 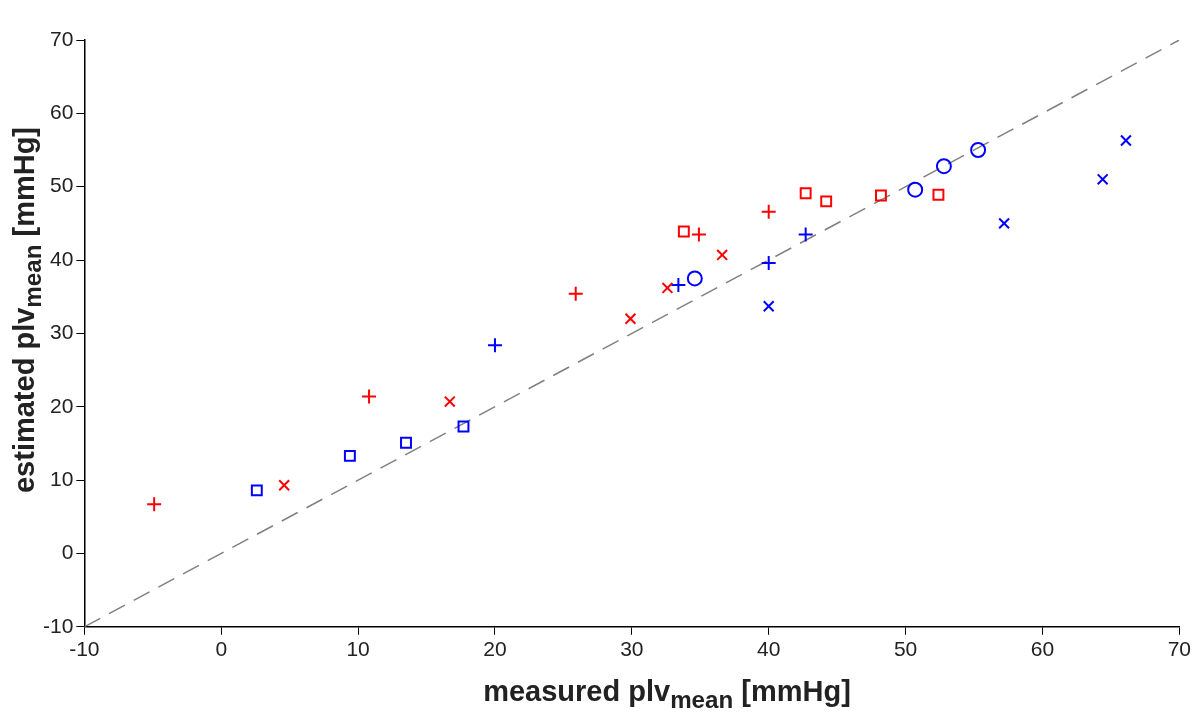 I want to click on x-tick-label: 40, so click(x=769, y=649).